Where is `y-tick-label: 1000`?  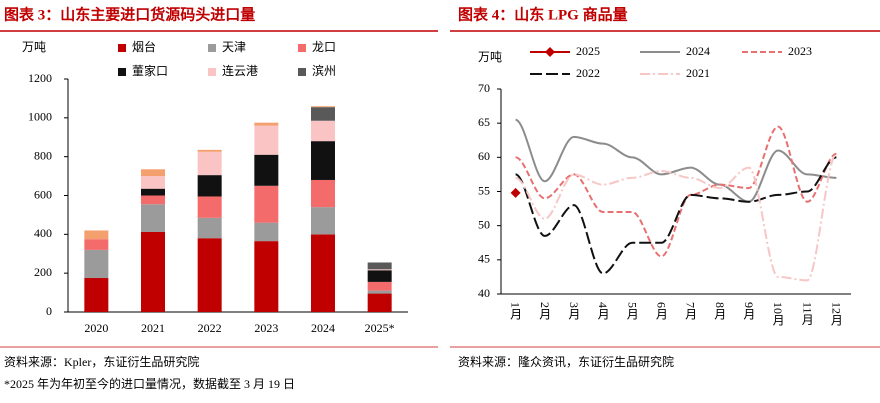
y-tick-label: 1000 is located at coordinates (40, 117).